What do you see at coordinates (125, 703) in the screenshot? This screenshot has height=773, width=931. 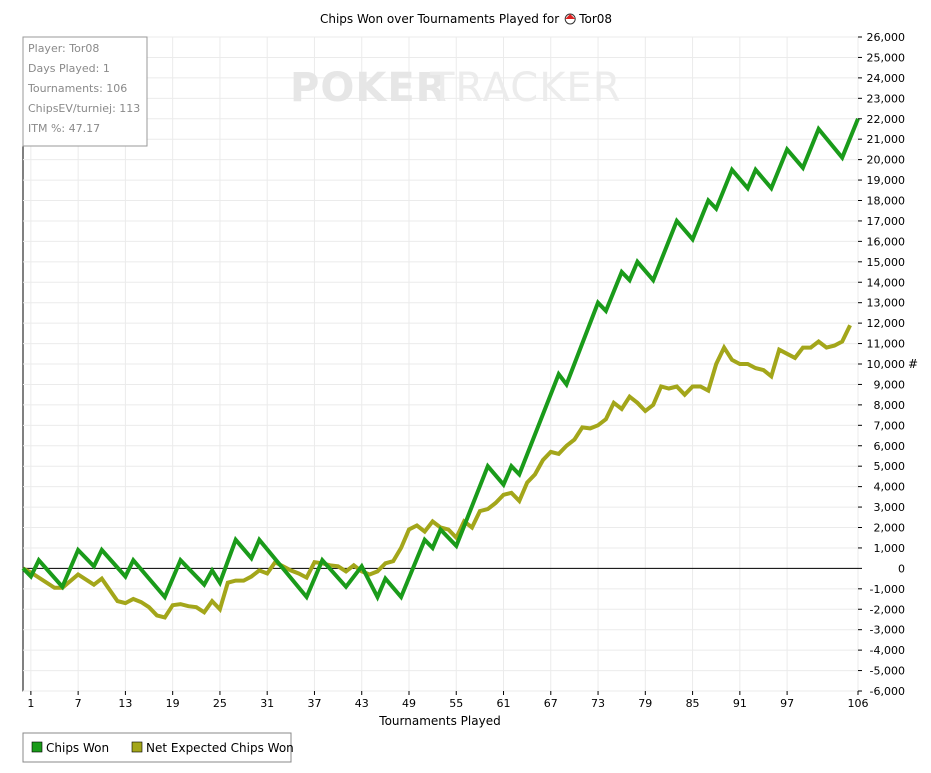 I see `x-tick-label: 13` at bounding box center [125, 703].